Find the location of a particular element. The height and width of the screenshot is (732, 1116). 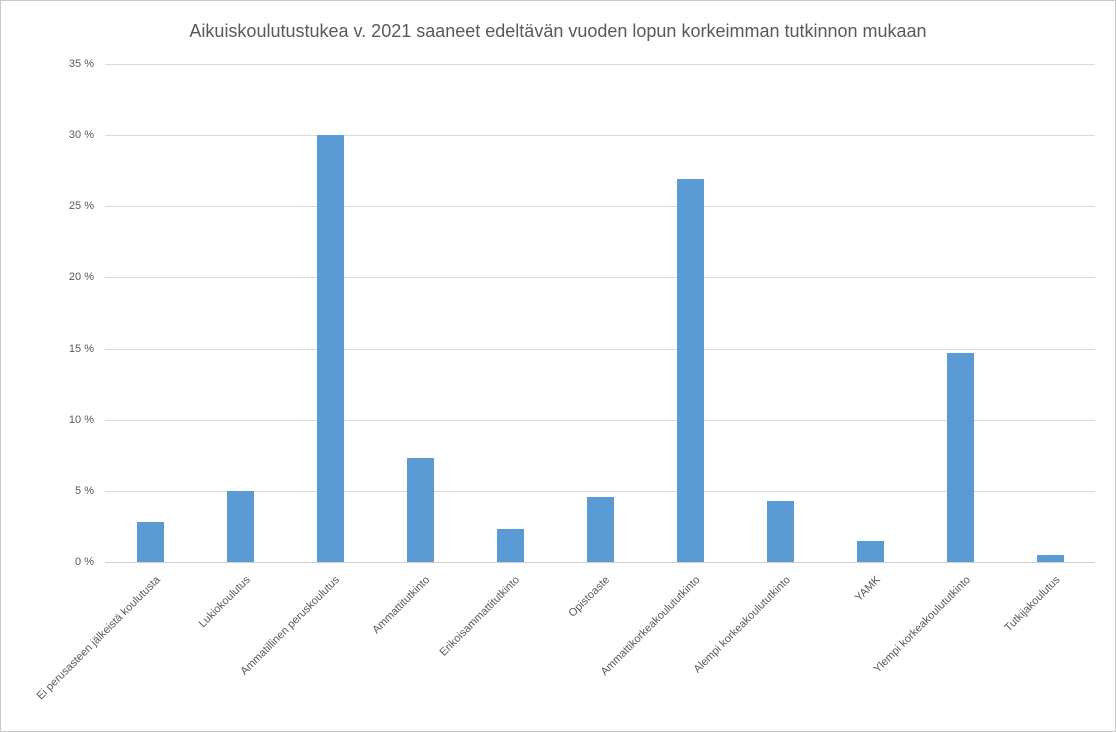

x-axis-tick-label: Ammattitutkinto is located at coordinates (401, 605).